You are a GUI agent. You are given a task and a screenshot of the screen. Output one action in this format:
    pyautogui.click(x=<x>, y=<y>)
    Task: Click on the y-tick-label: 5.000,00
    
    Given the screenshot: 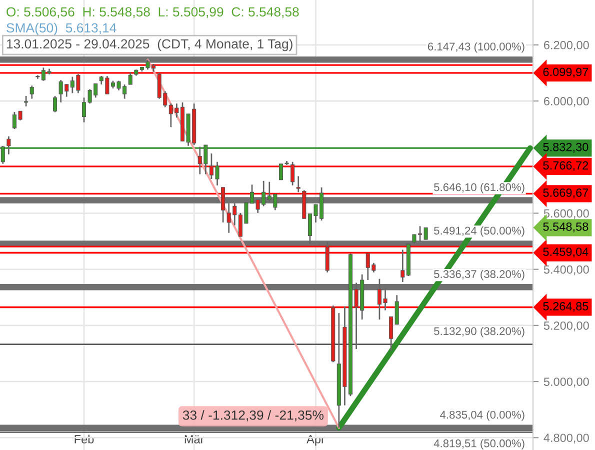 What is the action you would take?
    pyautogui.click(x=566, y=383)
    